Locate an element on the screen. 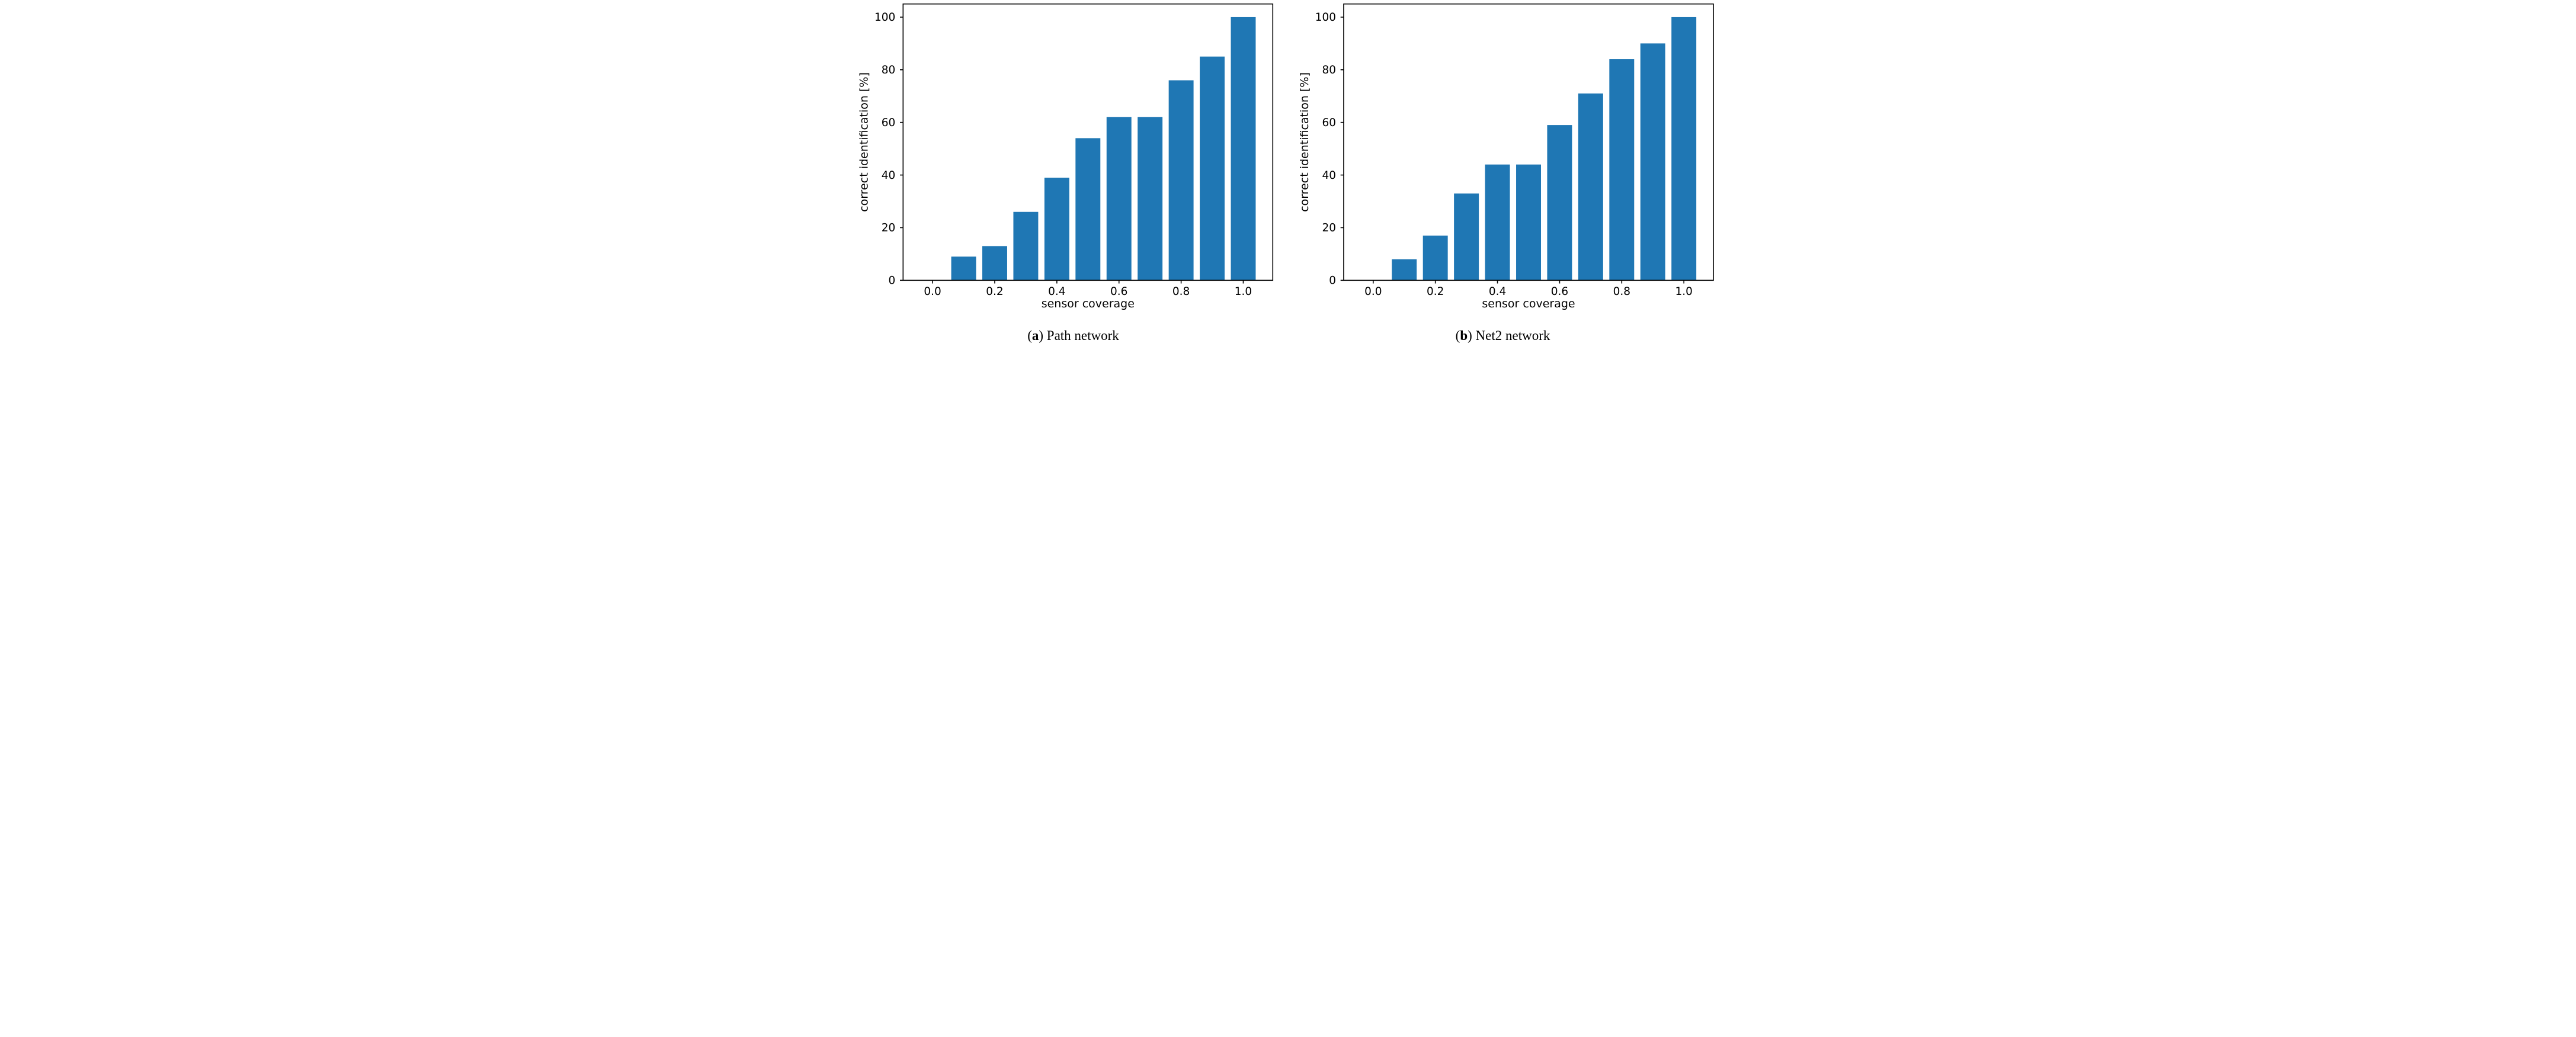 The image size is (2576, 1037). caption-a-letter: a is located at coordinates (1035, 335).